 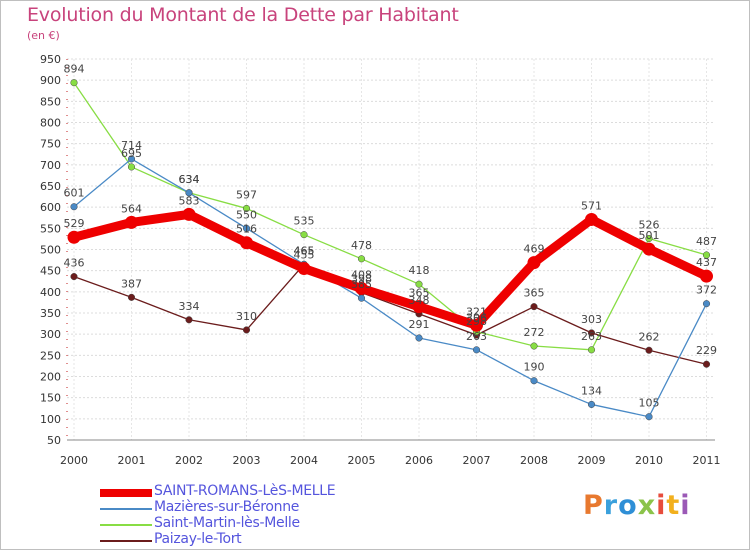 What do you see at coordinates (304, 250) in the screenshot?
I see `data-label: 465` at bounding box center [304, 250].